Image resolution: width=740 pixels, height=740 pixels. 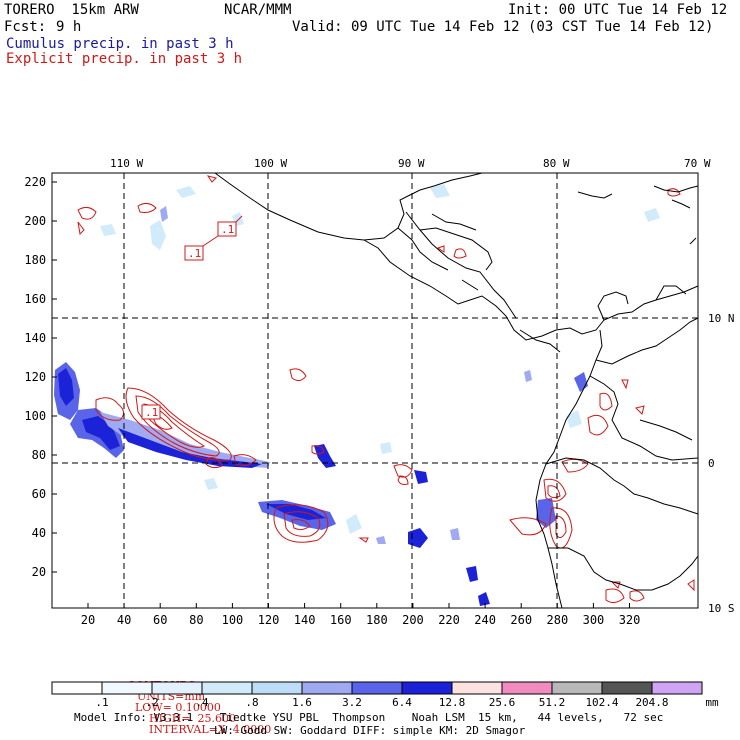 I want to click on lon-label: 80 W, so click(x=556, y=163).